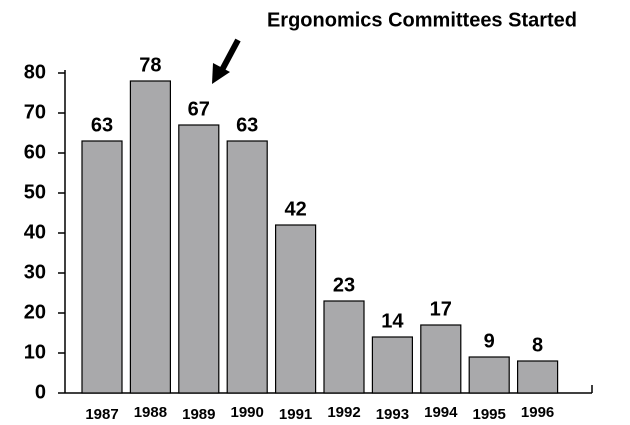 Image resolution: width=630 pixels, height=425 pixels. Describe the element at coordinates (35, 312) in the screenshot. I see `y-tick-label: 20` at that location.